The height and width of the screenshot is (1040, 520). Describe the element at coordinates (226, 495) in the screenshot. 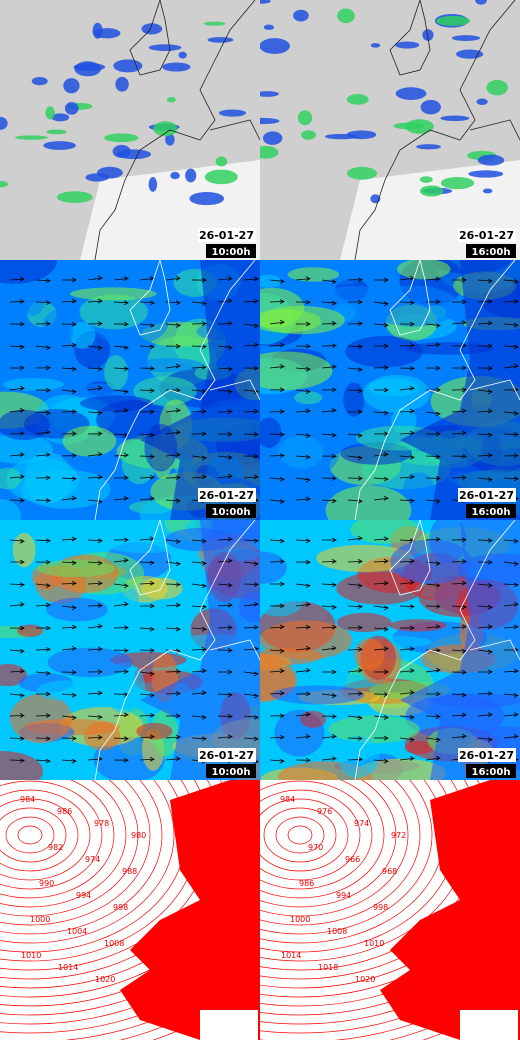

I see `date-label: 26-01-27` at that location.